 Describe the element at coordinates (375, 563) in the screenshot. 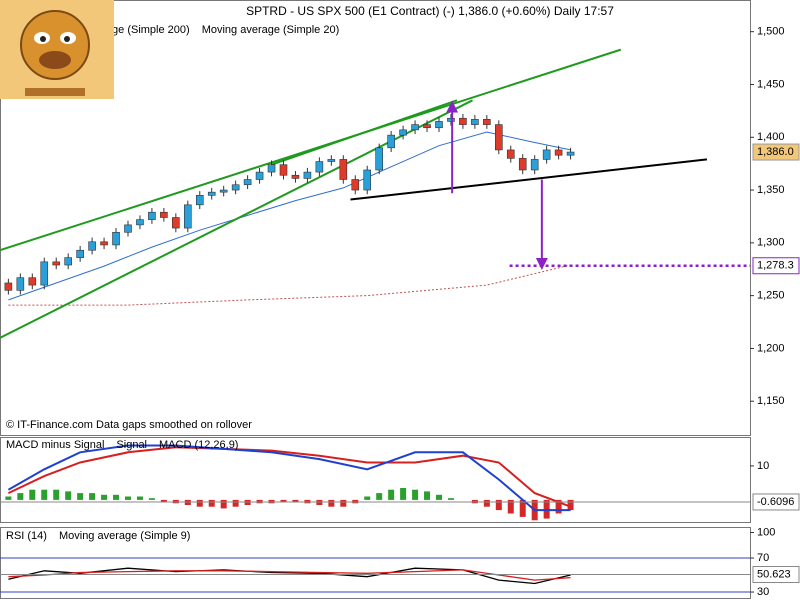

I see `panel-frame` at that location.